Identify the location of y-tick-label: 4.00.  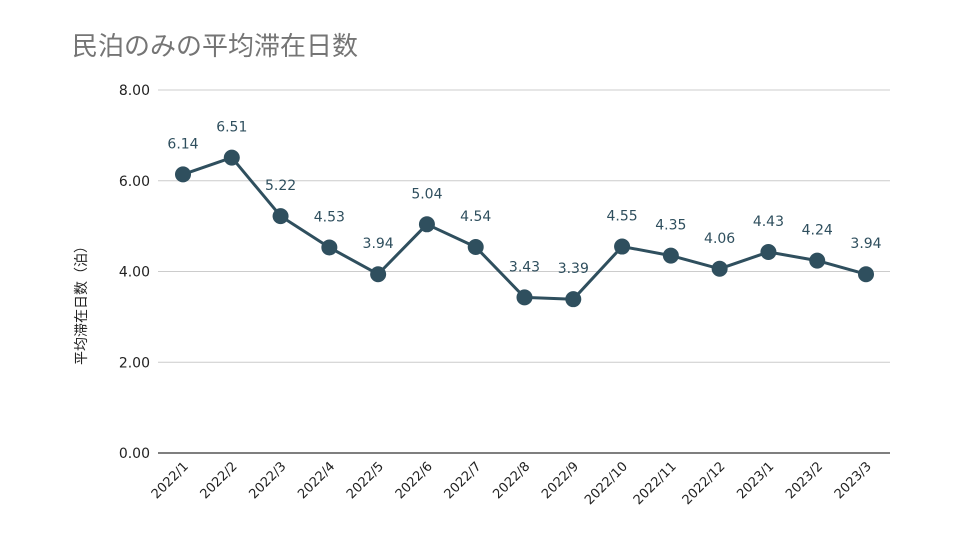
(134, 273).